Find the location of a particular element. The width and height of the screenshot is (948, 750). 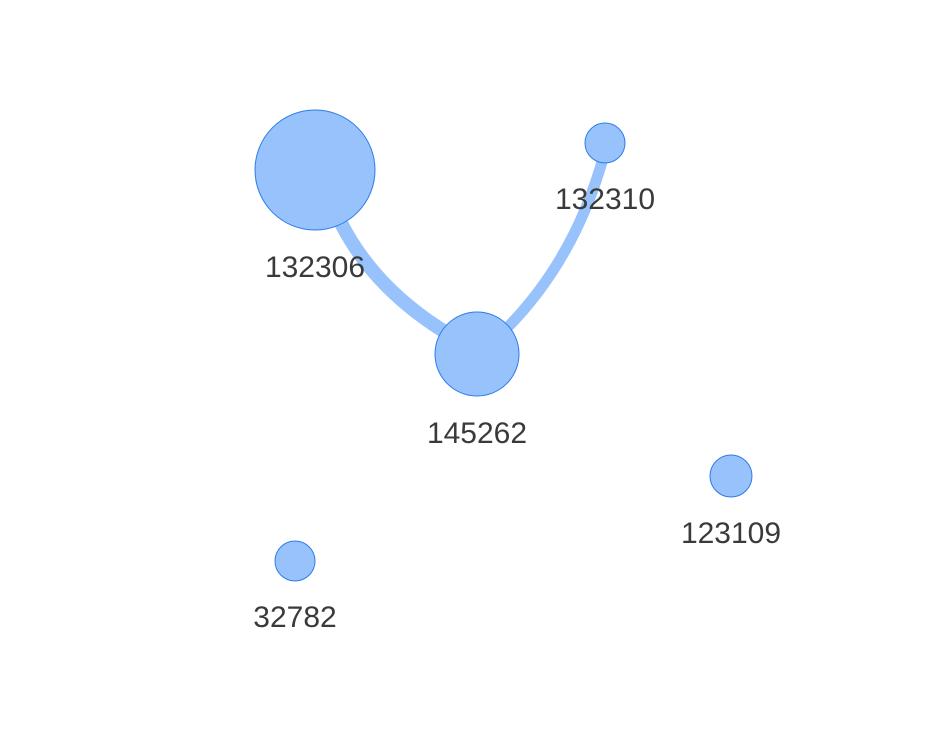

node-132306-label: 132306 is located at coordinates (315, 267).